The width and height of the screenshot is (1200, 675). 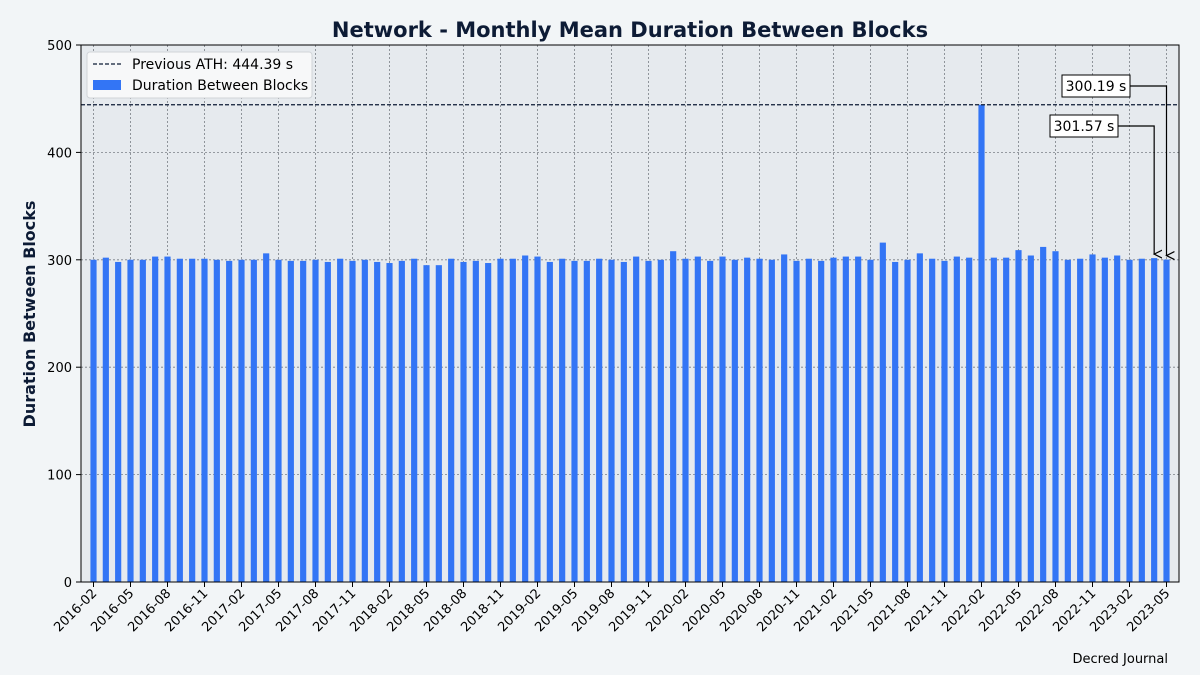 I want to click on legend-bars-label: Duration Between Blocks, so click(x=220, y=86).